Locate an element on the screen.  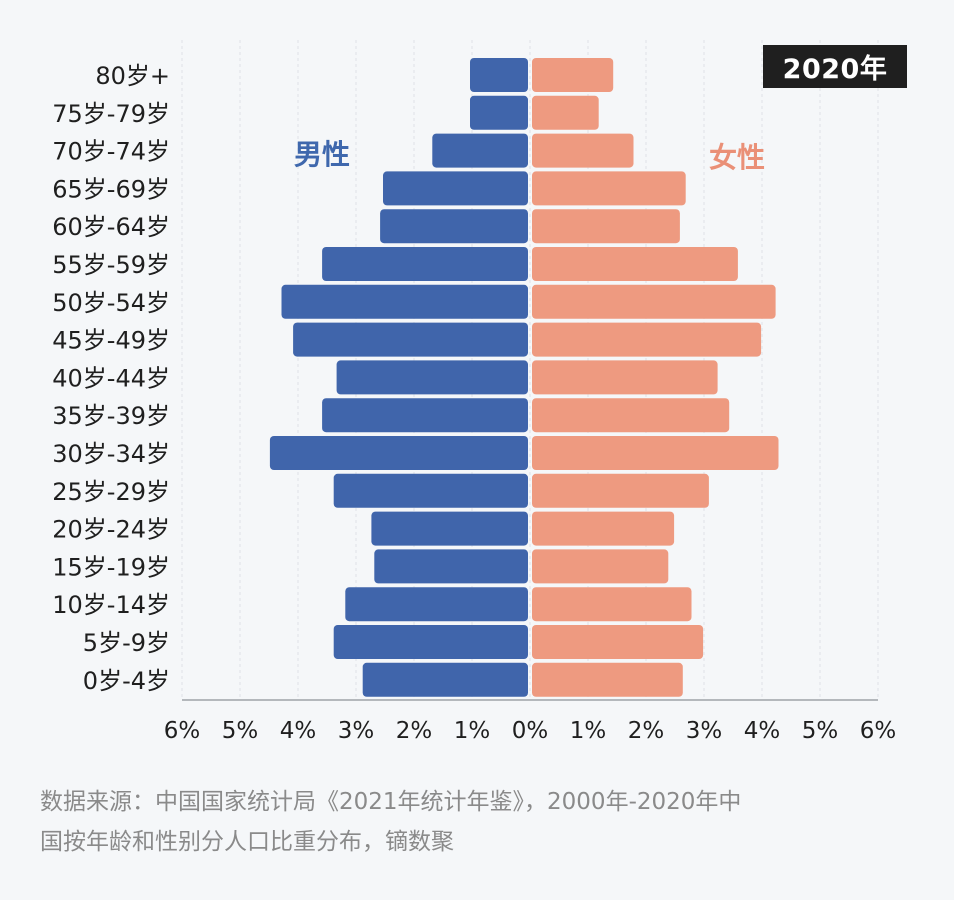
x-tick-labels: 6% 5% 4% 3% 2% 1% 0% 1% 2% 3% 4% 5% 6% is located at coordinates (530, 731).